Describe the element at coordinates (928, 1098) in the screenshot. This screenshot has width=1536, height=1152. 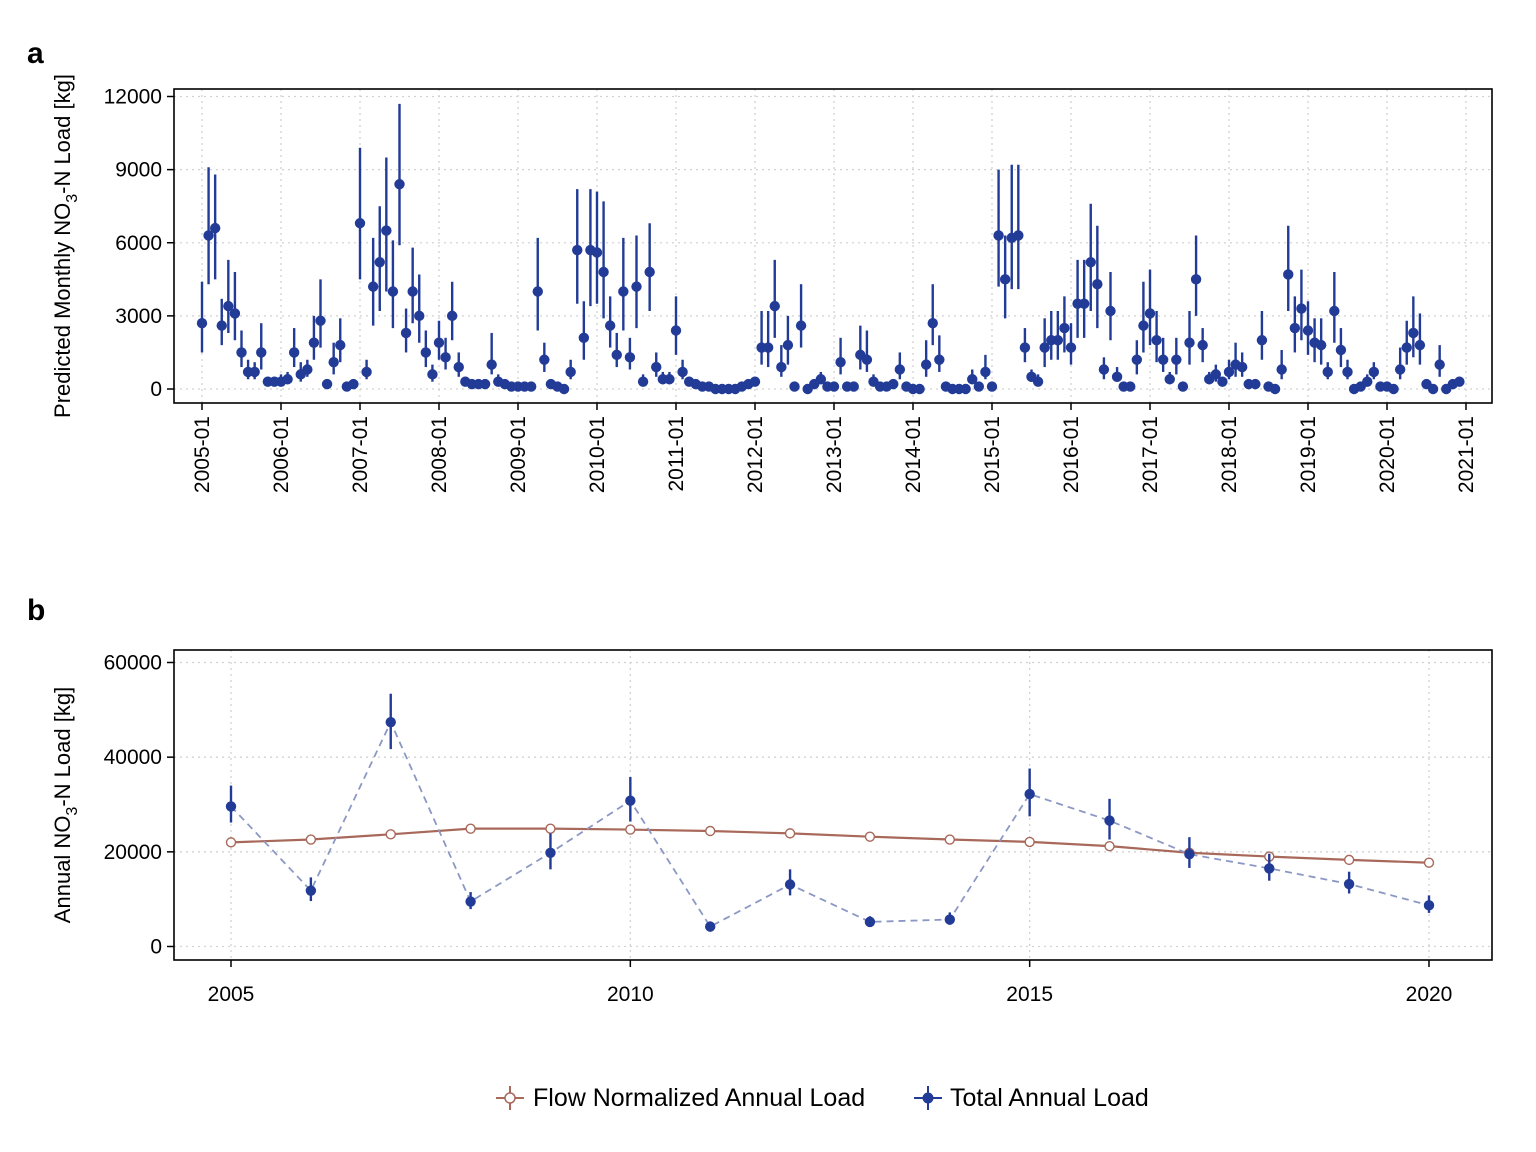
I see `legend-key-total` at that location.